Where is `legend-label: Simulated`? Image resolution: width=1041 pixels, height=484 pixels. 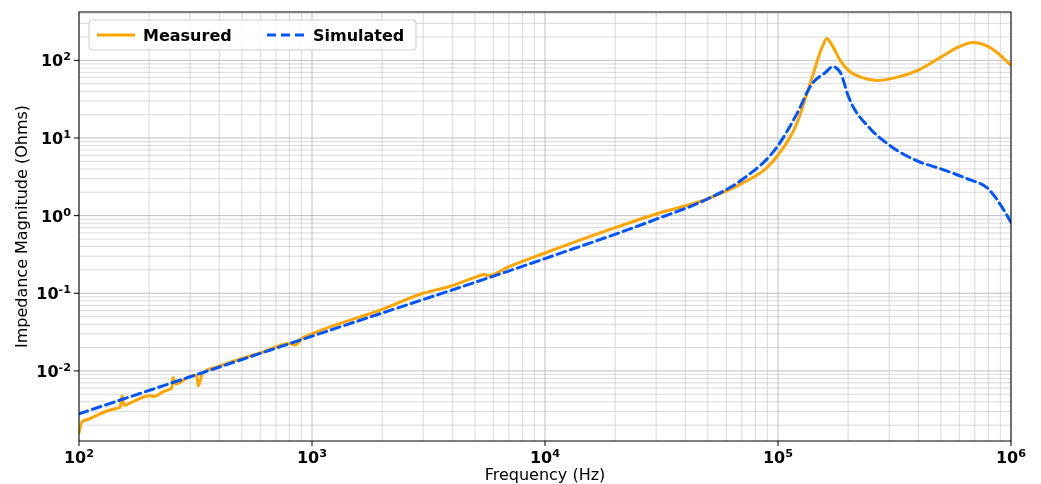
legend-label: Simulated is located at coordinates (359, 35).